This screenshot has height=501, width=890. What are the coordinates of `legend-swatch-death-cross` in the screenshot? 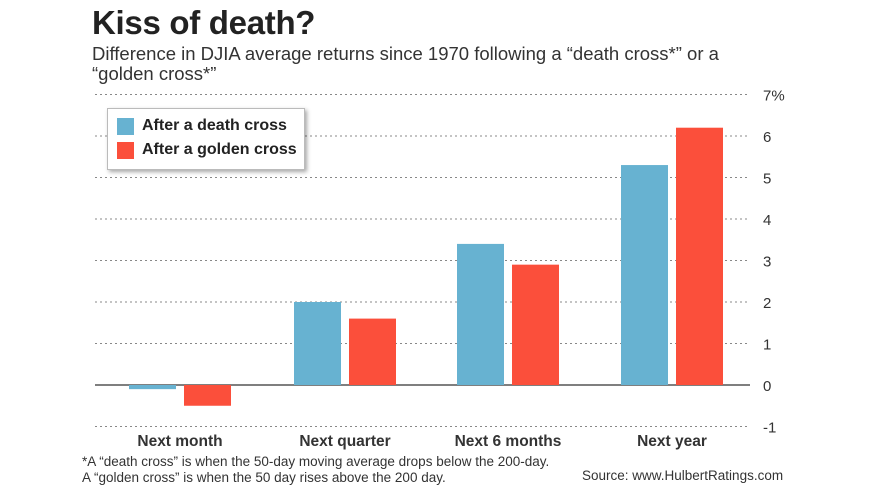 It's located at (125, 126).